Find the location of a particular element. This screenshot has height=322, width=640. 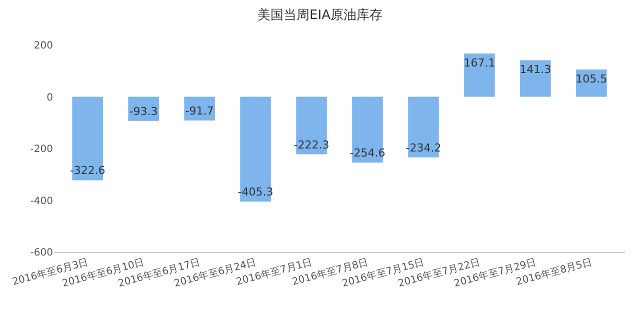

data-label: 167.1 is located at coordinates (480, 63).